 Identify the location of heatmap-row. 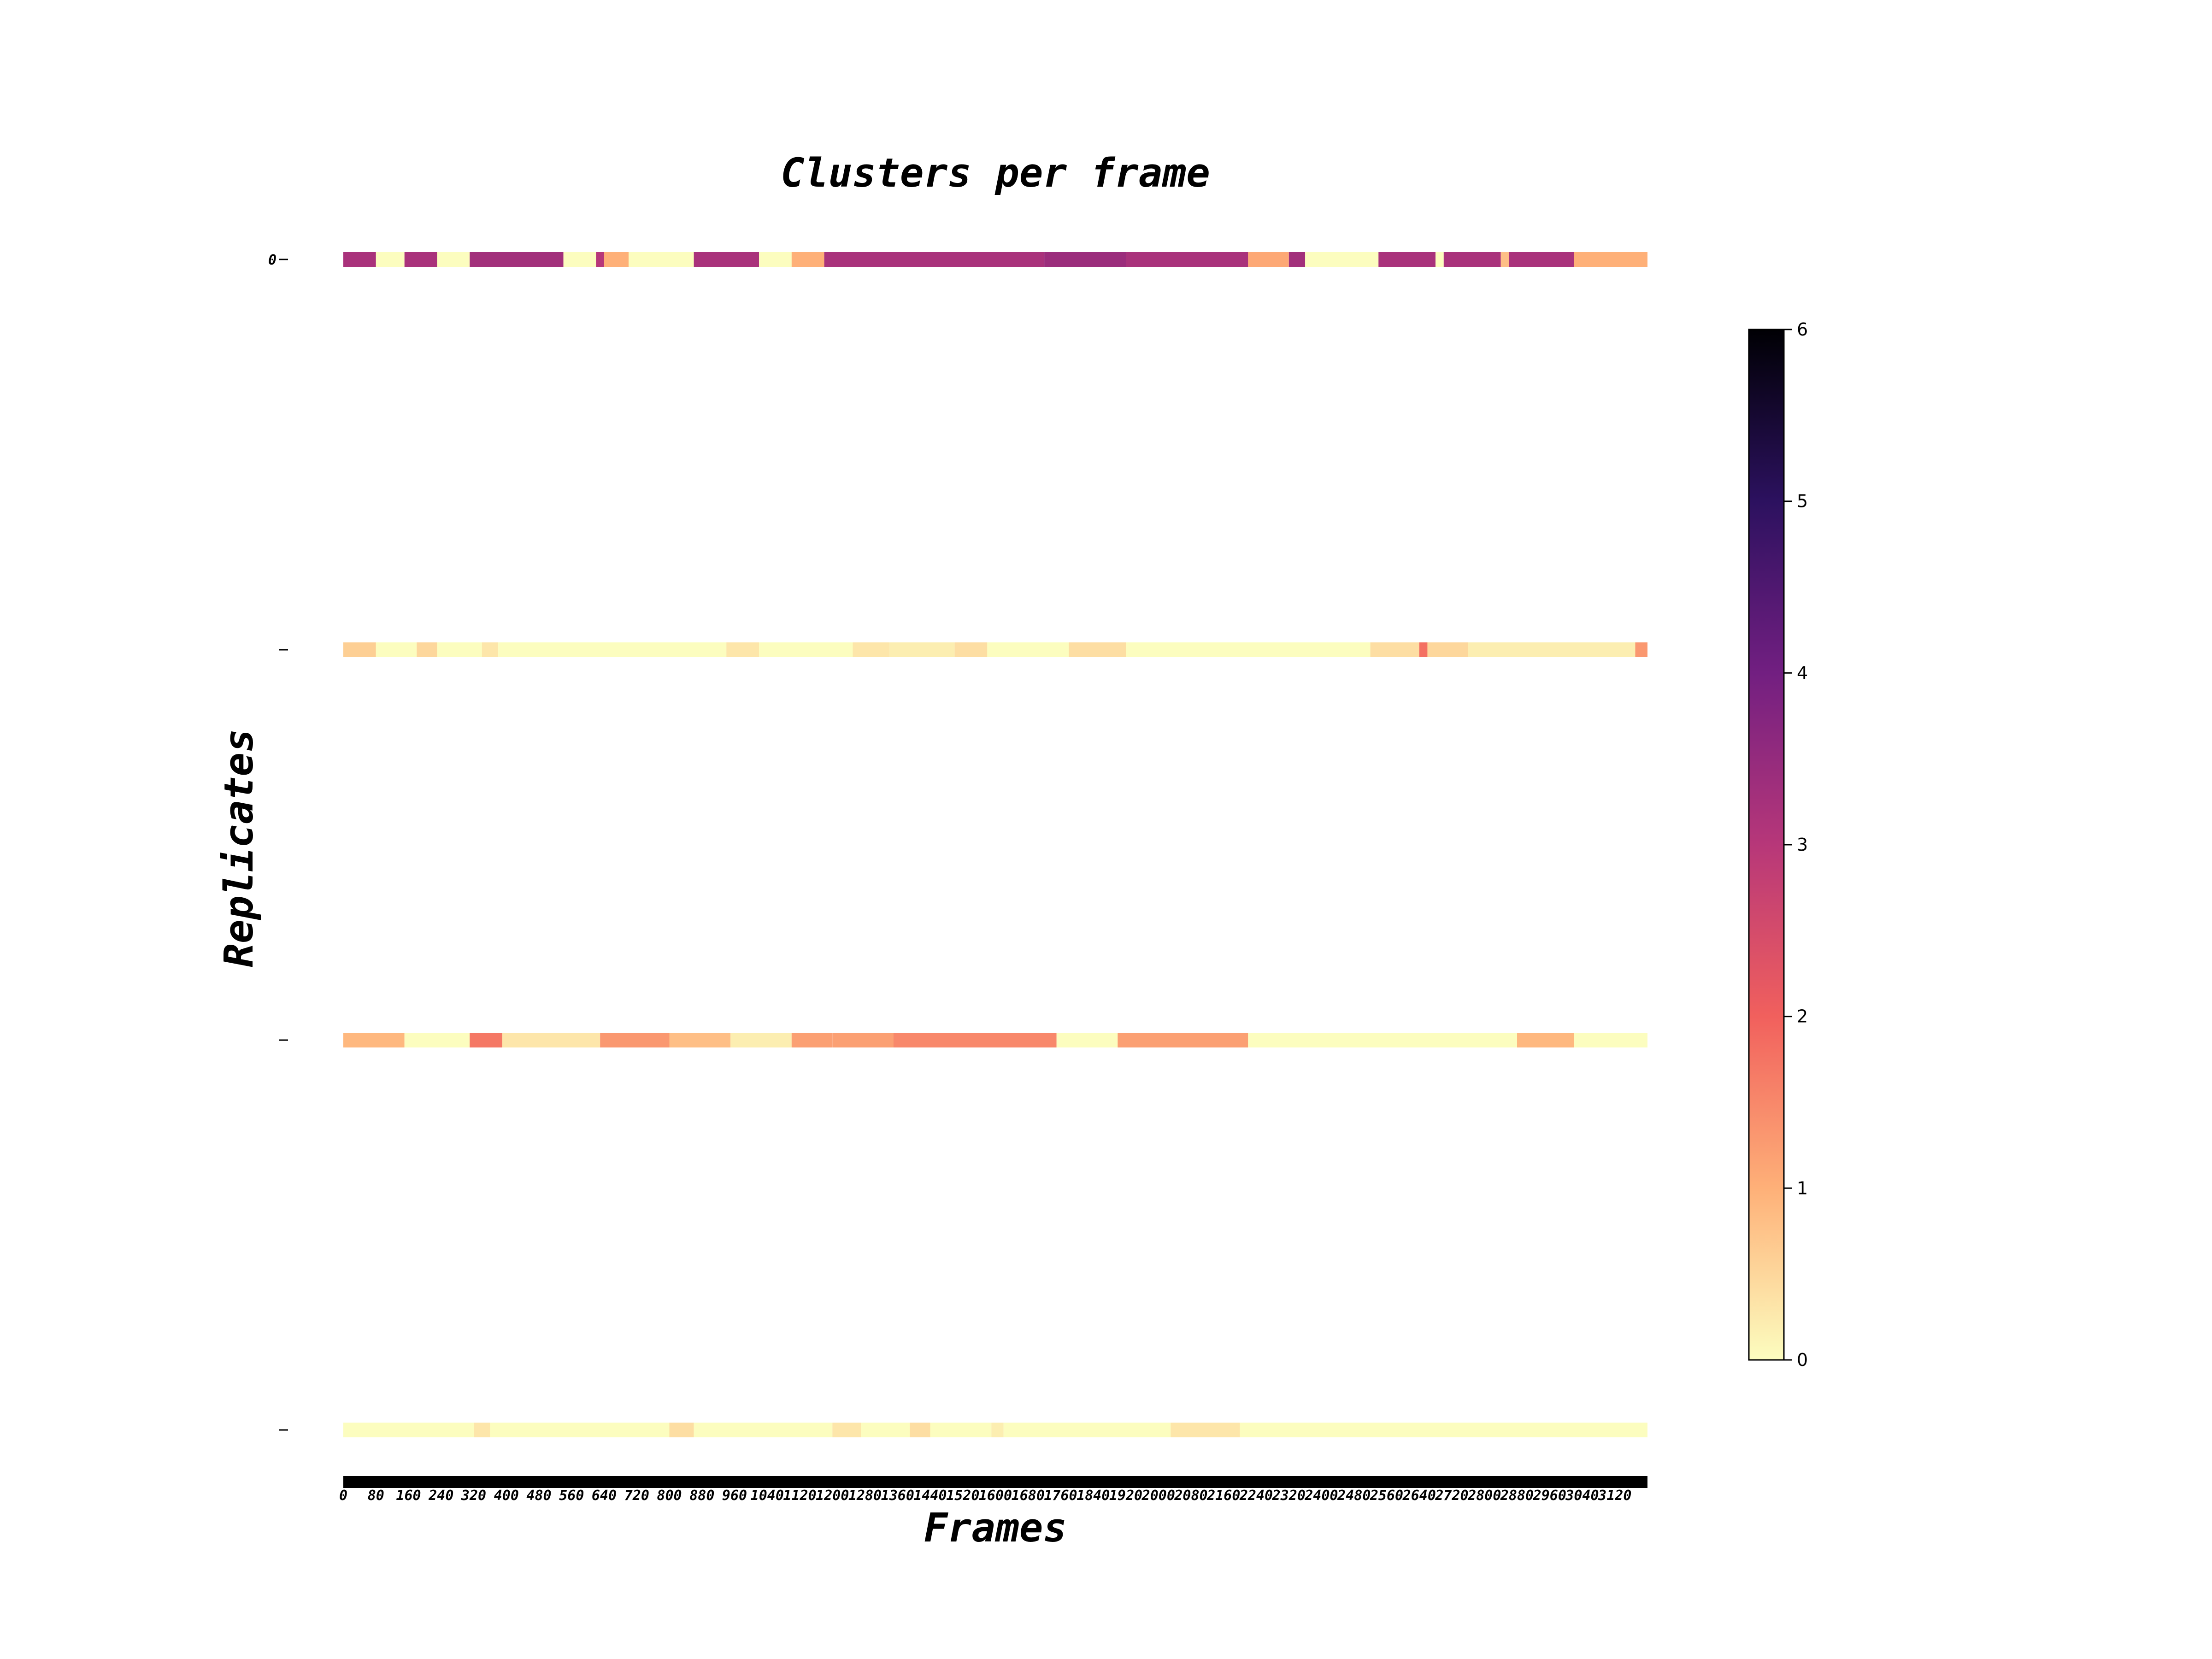
(995, 1430).